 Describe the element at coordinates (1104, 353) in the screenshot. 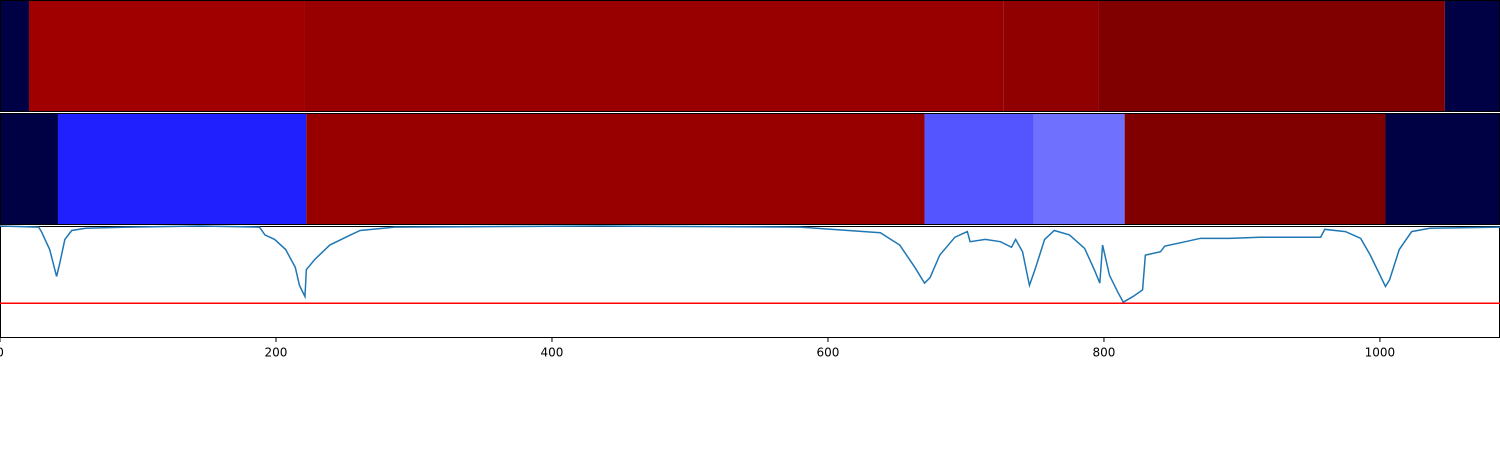

I see `x-tick-label: 800` at that location.